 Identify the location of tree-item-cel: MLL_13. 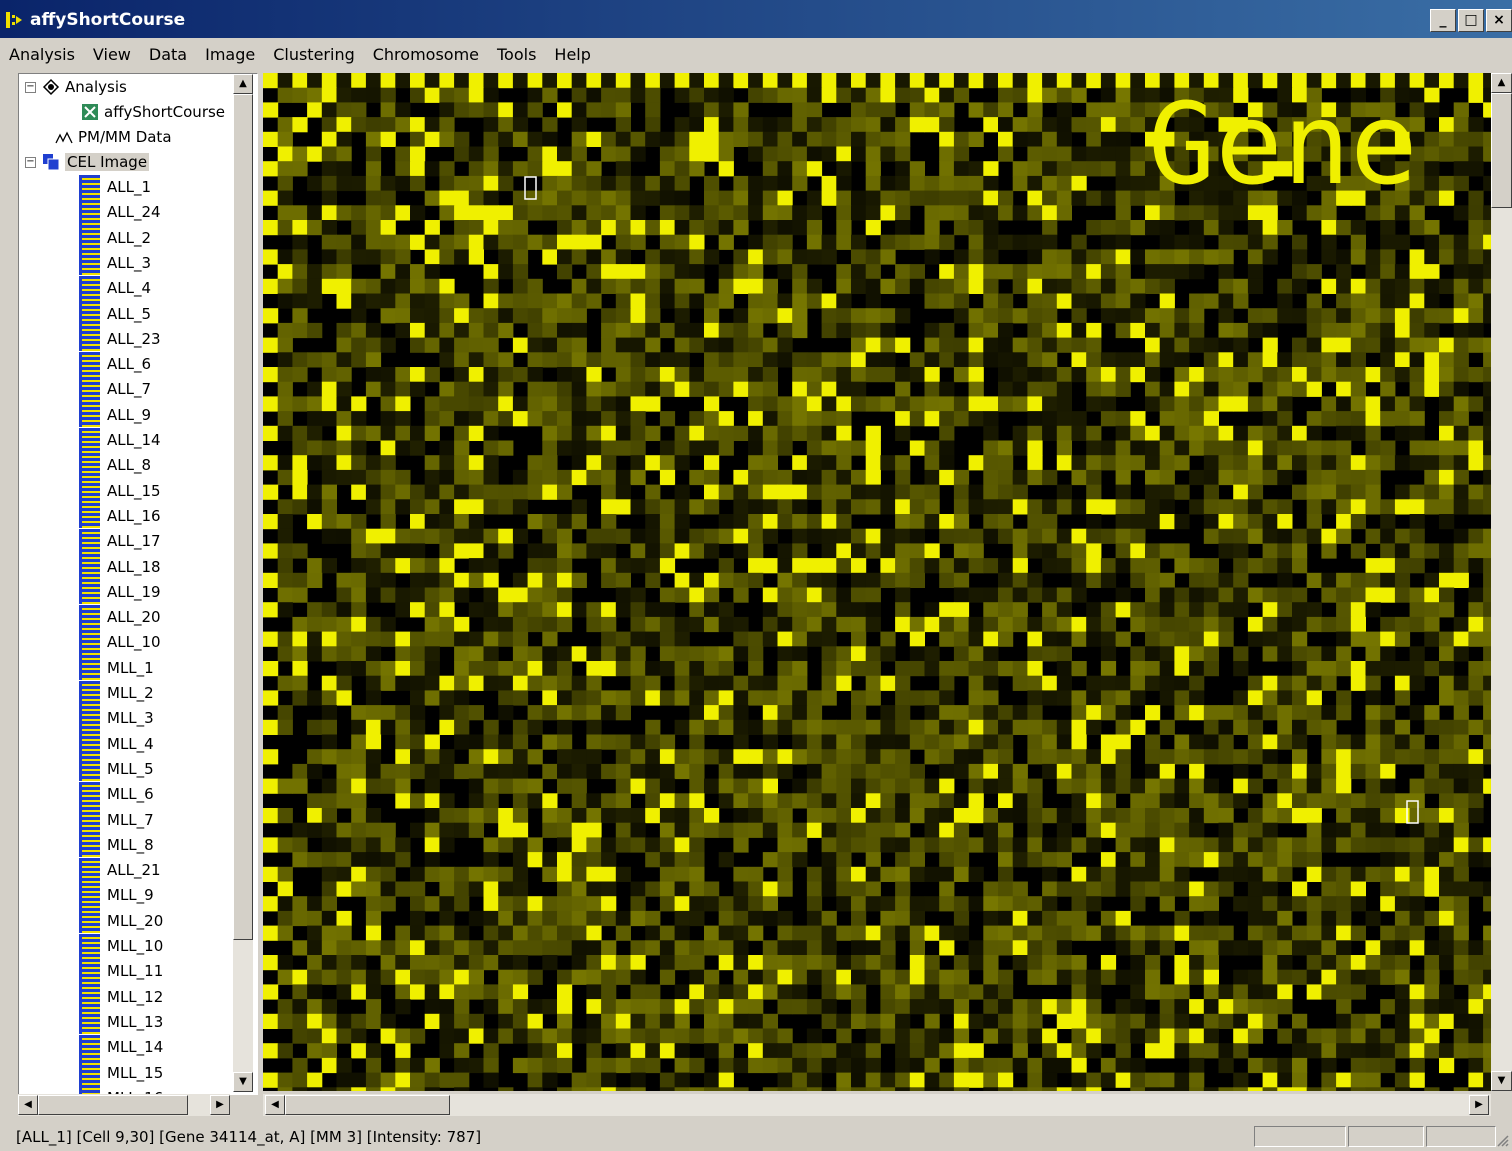
(121, 1022).